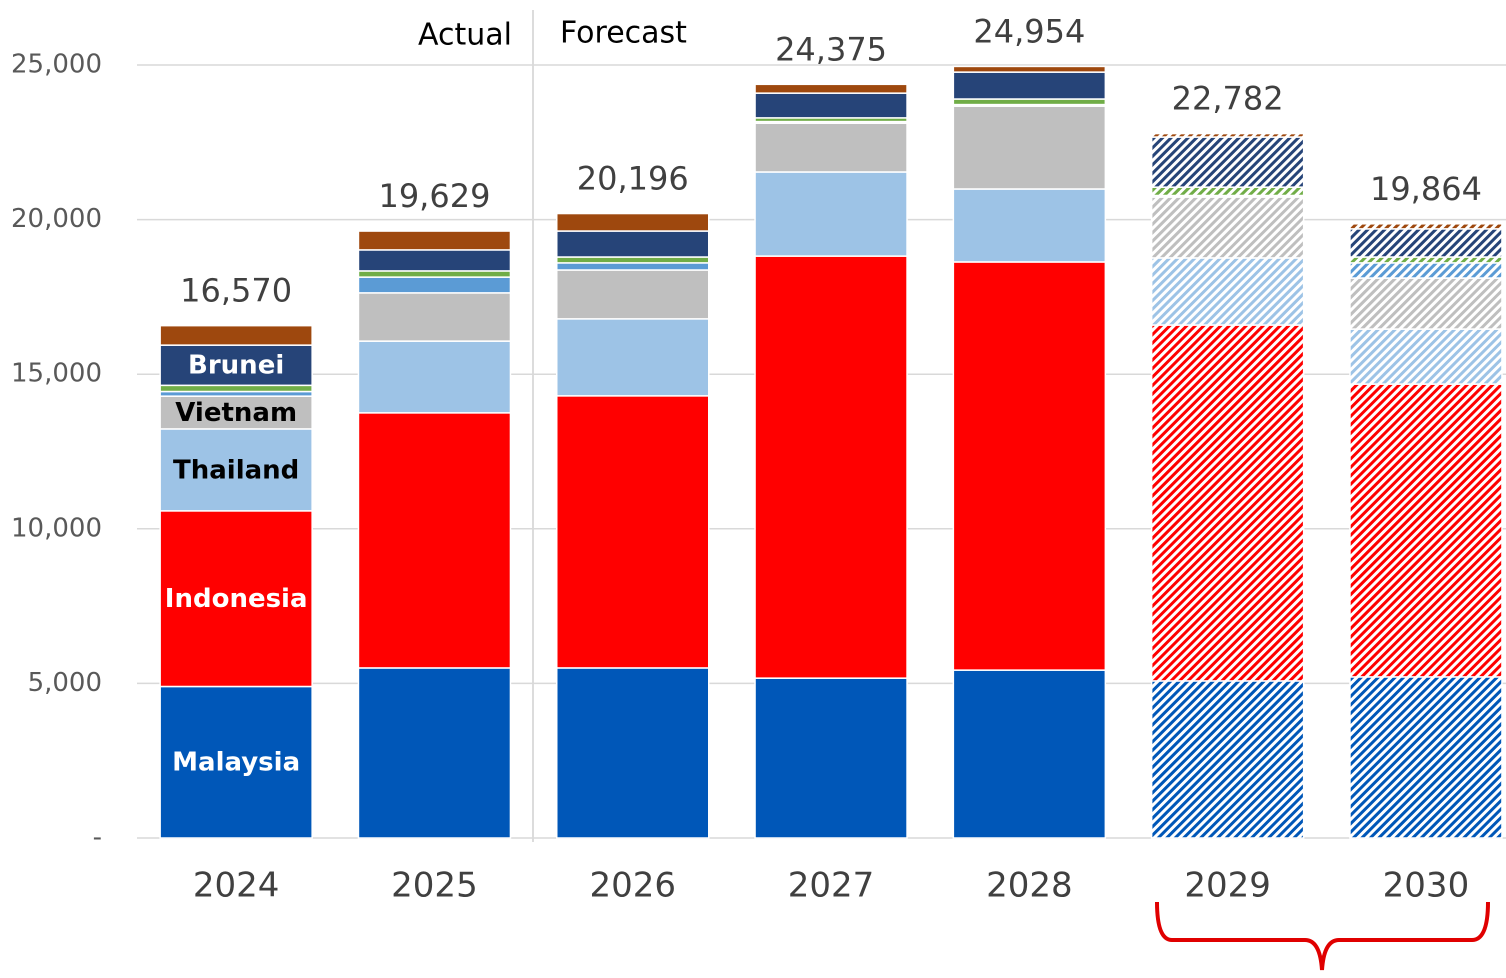 Image resolution: width=1506 pixels, height=978 pixels. What do you see at coordinates (56, 219) in the screenshot?
I see `y-tick-label: 20,000` at bounding box center [56, 219].